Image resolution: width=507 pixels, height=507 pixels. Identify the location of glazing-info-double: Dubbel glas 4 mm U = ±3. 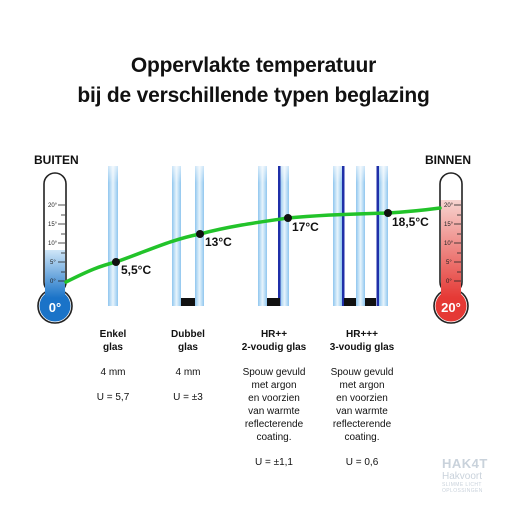
(188, 366).